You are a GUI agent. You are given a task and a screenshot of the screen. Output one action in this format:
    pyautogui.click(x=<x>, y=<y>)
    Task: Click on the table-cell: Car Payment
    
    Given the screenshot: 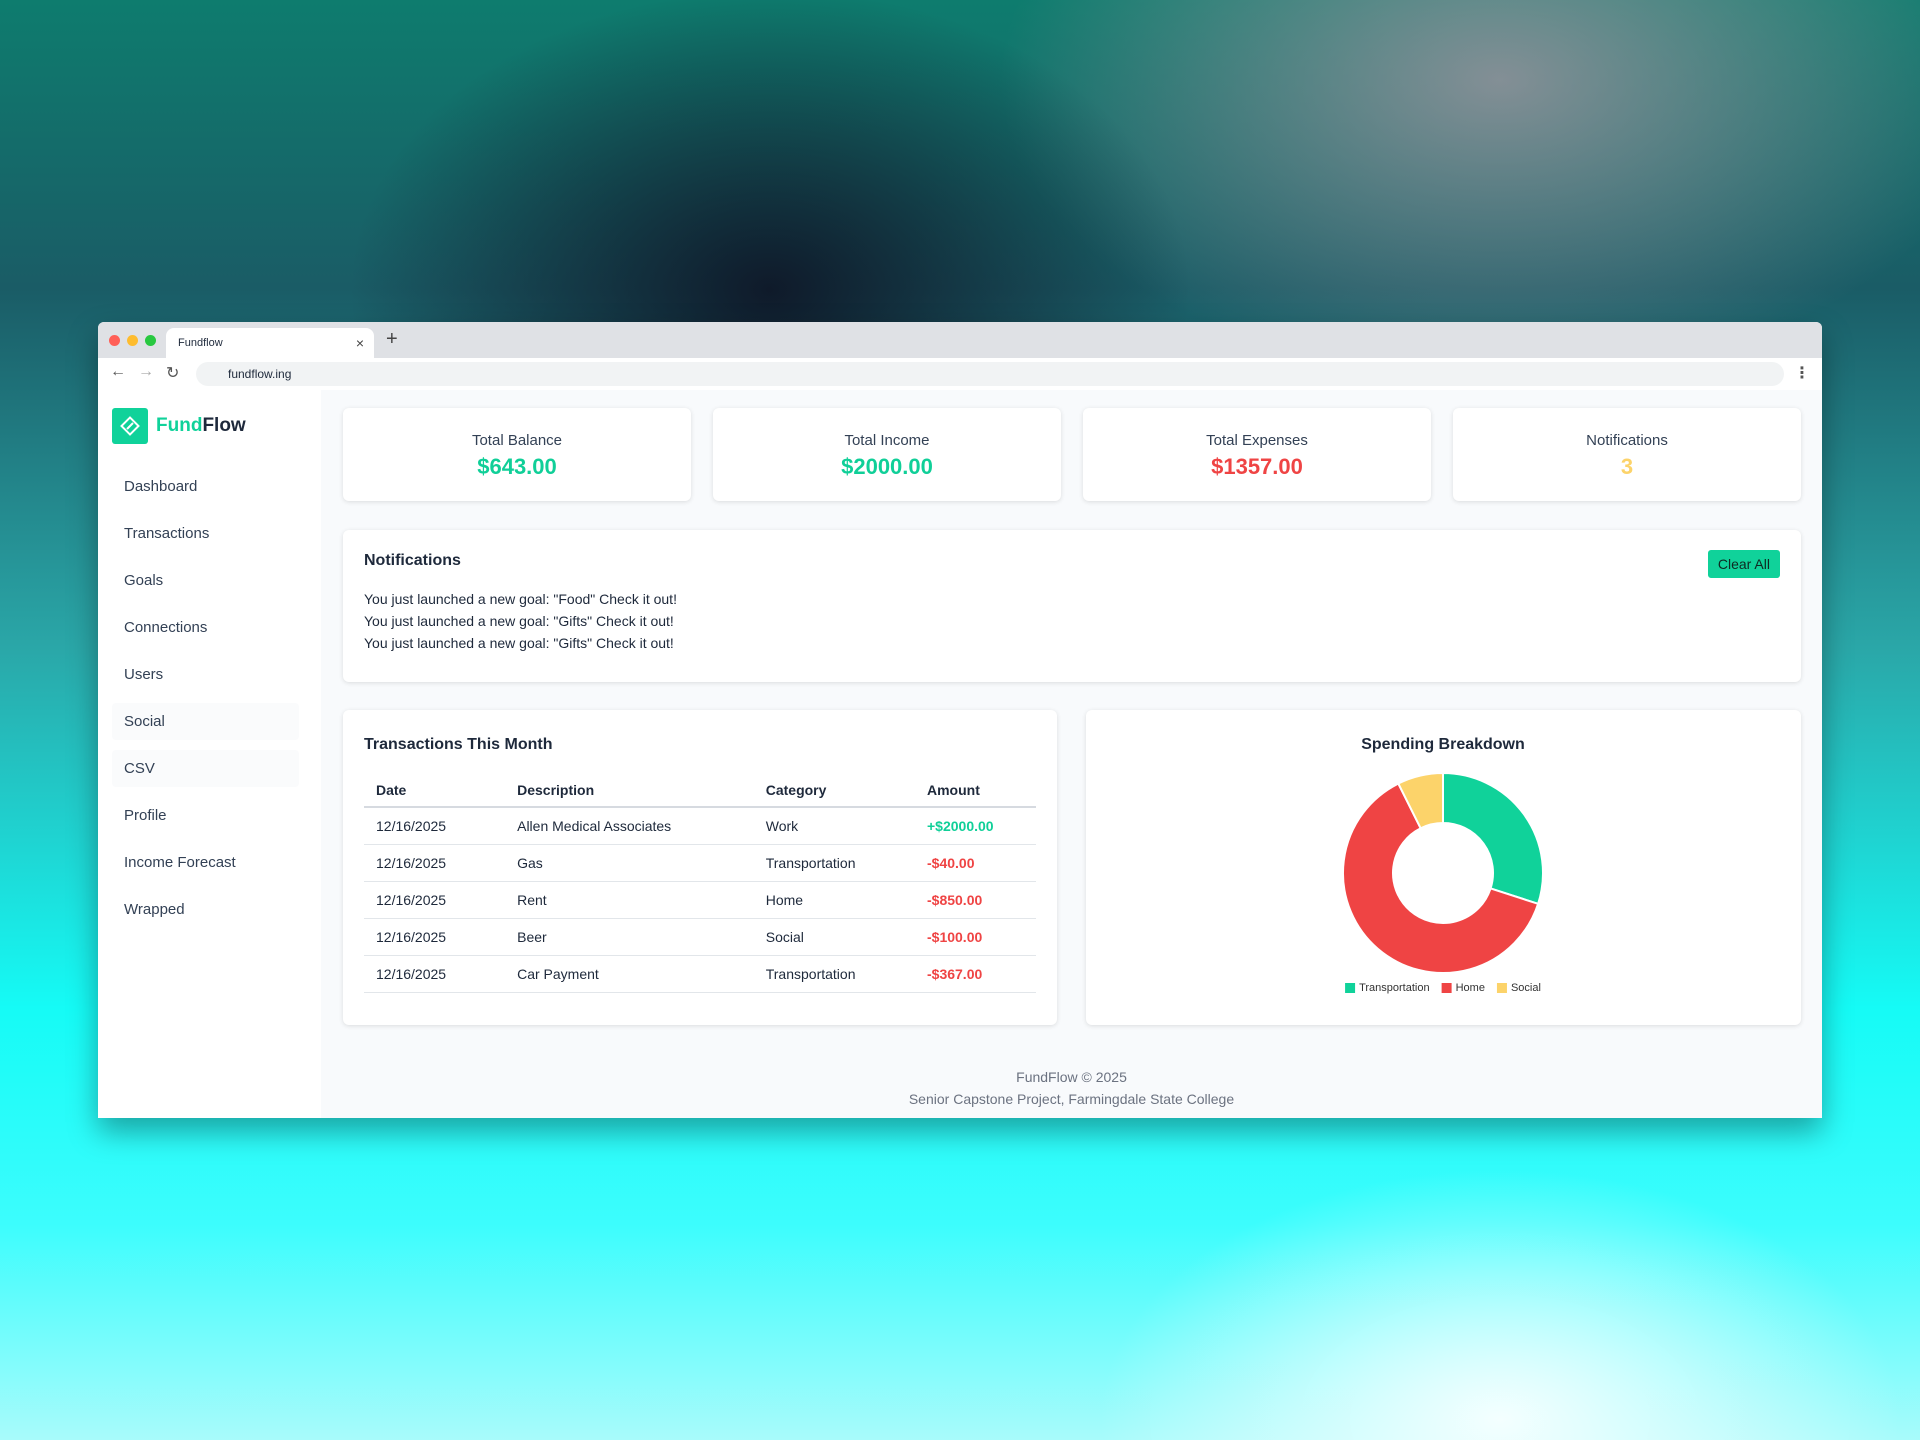 What is the action you would take?
    pyautogui.click(x=629, y=974)
    